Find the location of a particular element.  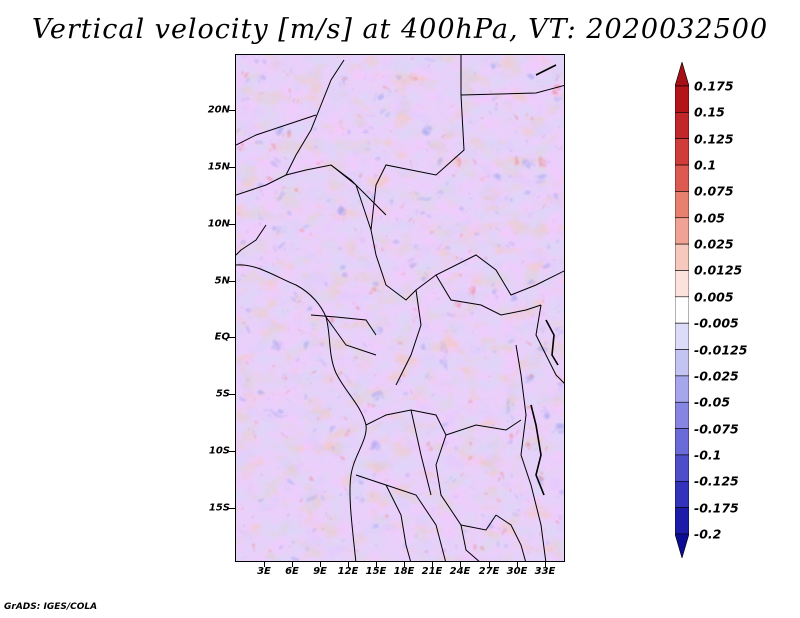

lon-tick-label: 9E is located at coordinates (320, 571).